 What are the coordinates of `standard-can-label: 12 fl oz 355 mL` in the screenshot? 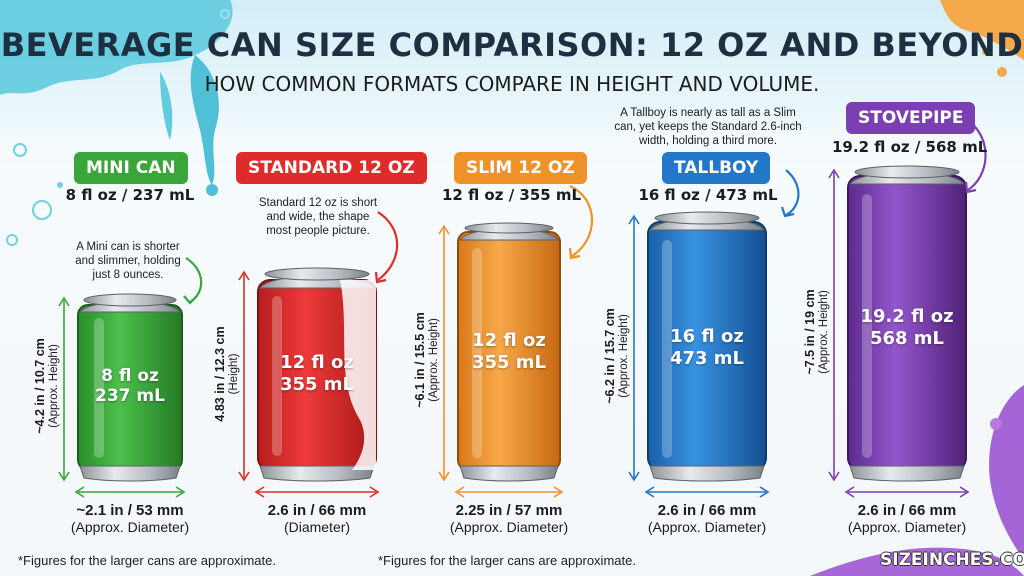 It's located at (317, 373).